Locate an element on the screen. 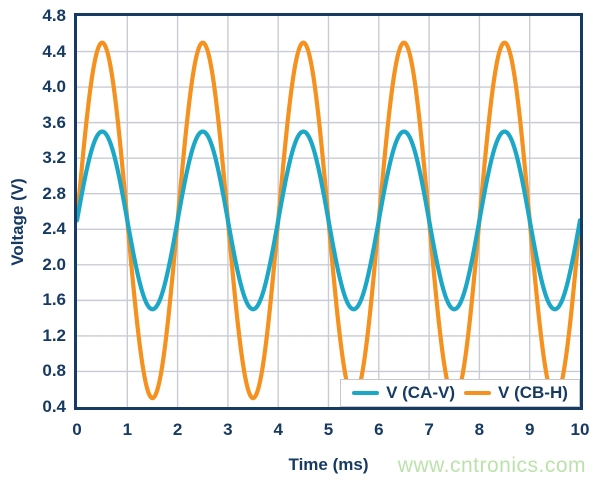 This screenshot has width=600, height=484. legend: V (CA-V) V (CB-H) is located at coordinates (460, 393).